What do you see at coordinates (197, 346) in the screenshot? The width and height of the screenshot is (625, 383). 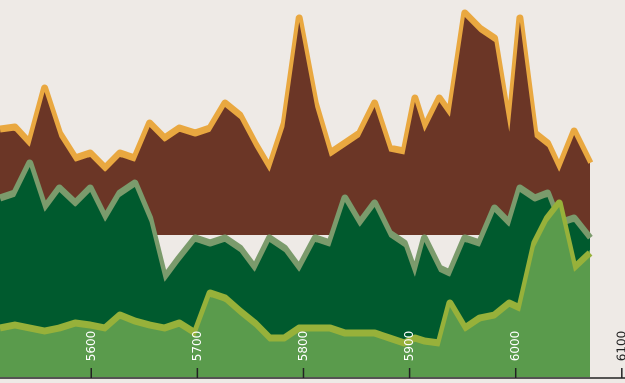 I see `x-tick-label: 5700` at bounding box center [197, 346].